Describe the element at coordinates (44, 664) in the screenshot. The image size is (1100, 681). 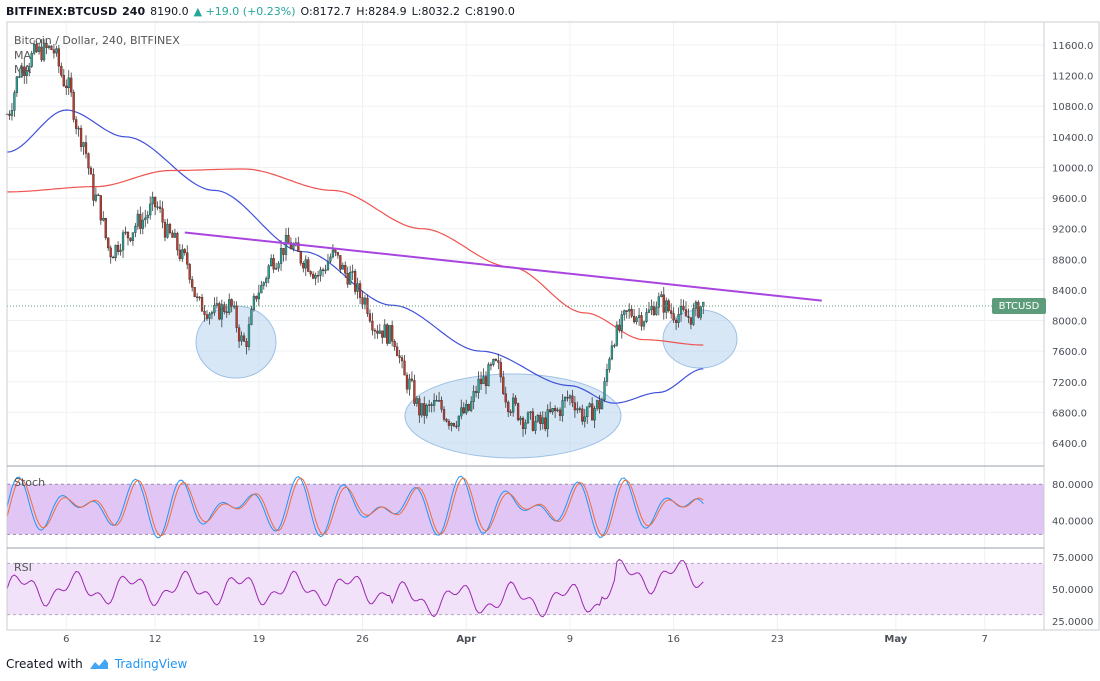
I see `created-with-text: Created with` at that location.